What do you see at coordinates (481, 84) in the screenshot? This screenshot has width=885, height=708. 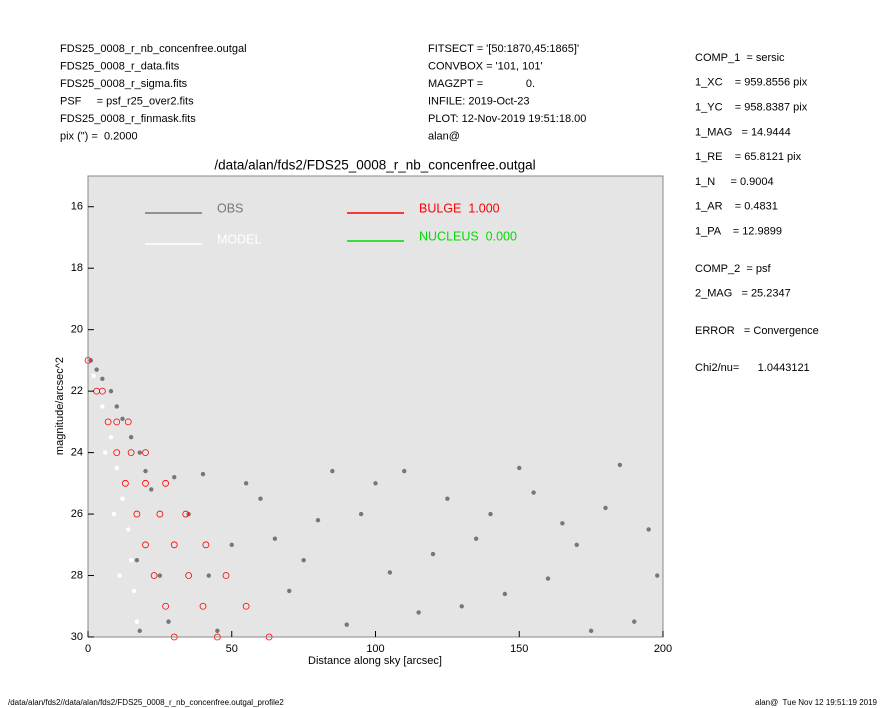 I see `header-text: MAGZPT = 0.` at bounding box center [481, 84].